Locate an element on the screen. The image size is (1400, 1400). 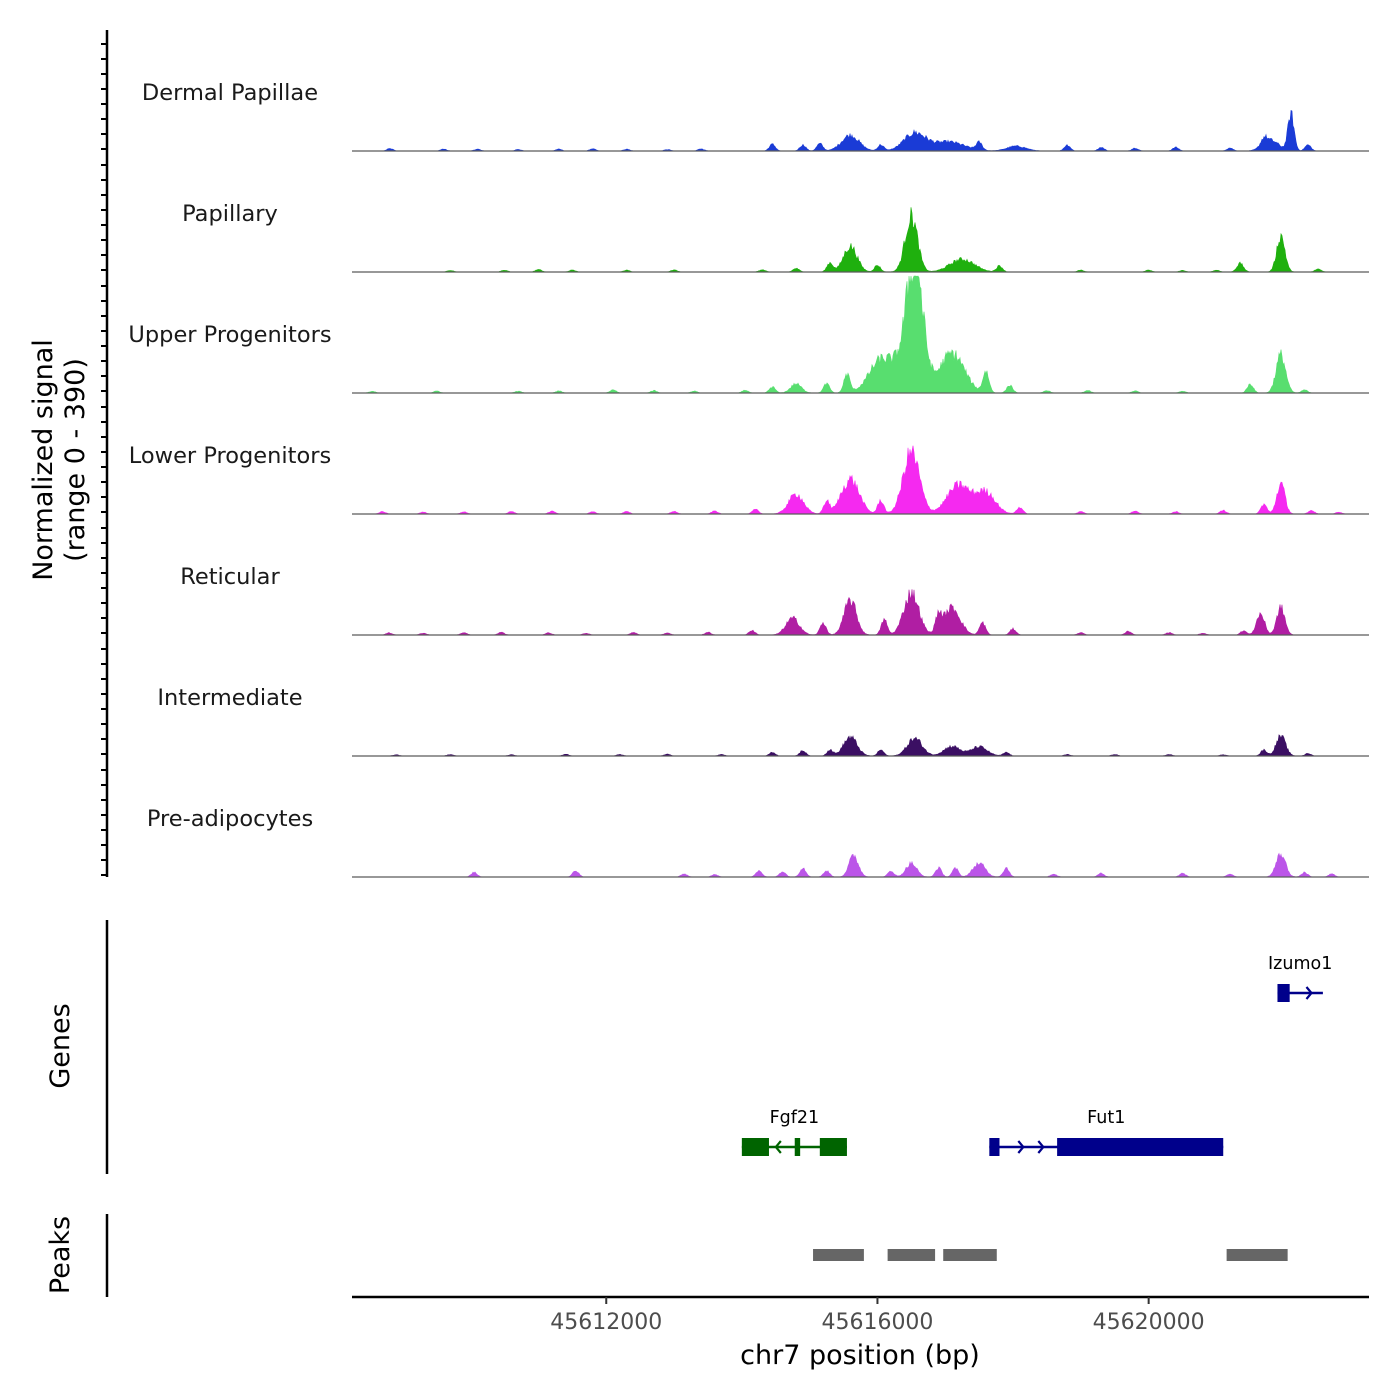
track-label: Pre-adipocytes is located at coordinates (230, 819).